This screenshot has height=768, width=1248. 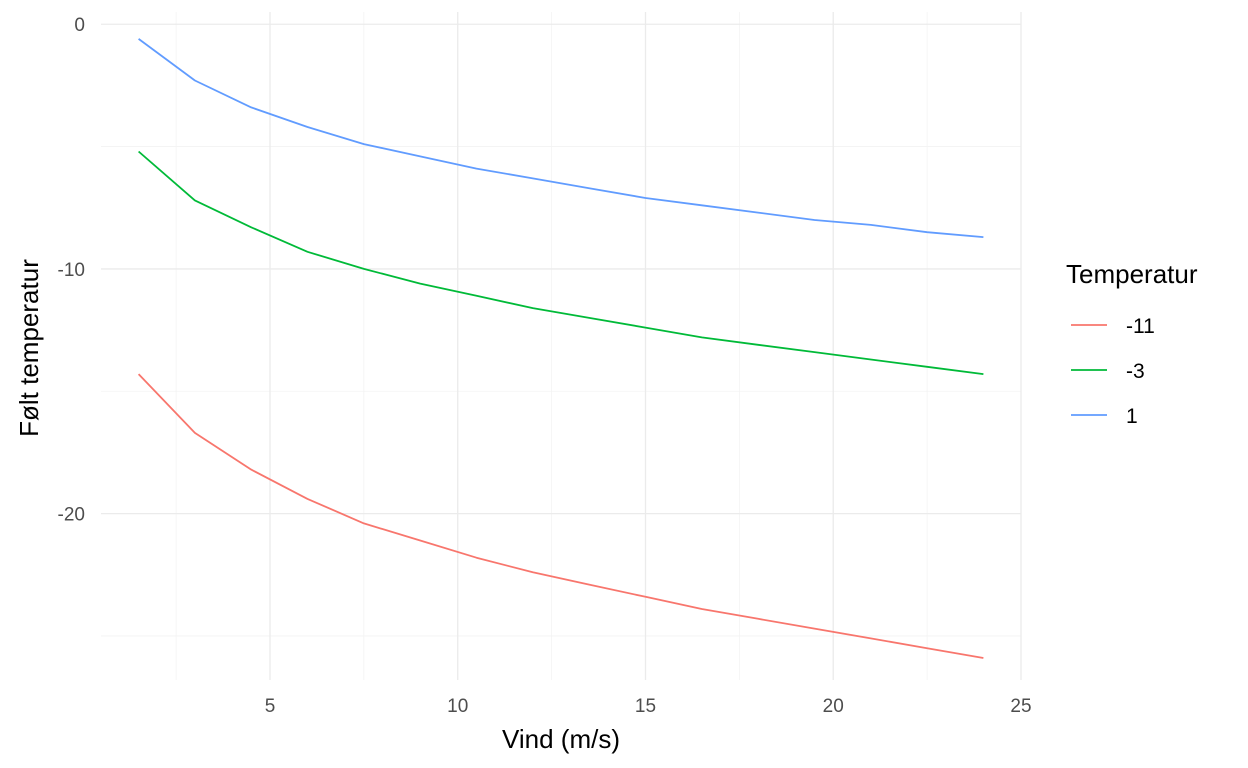 What do you see at coordinates (1135, 371) in the screenshot?
I see `legend-label: -3` at bounding box center [1135, 371].